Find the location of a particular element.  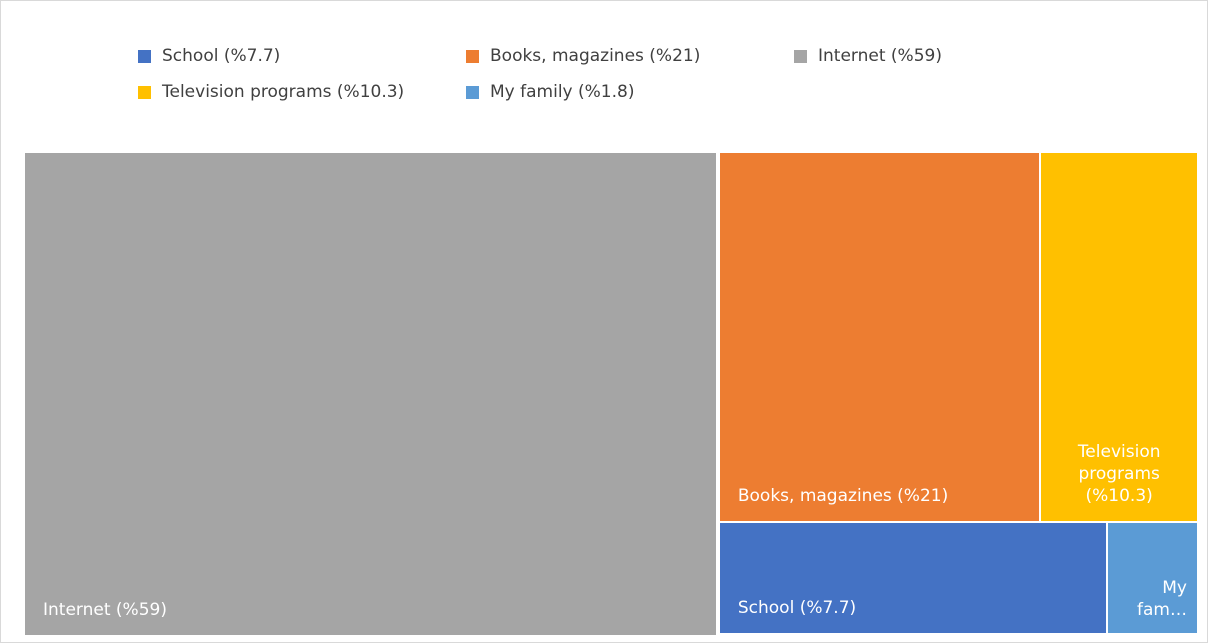

tile: School (%7.7) is located at coordinates (913, 577).